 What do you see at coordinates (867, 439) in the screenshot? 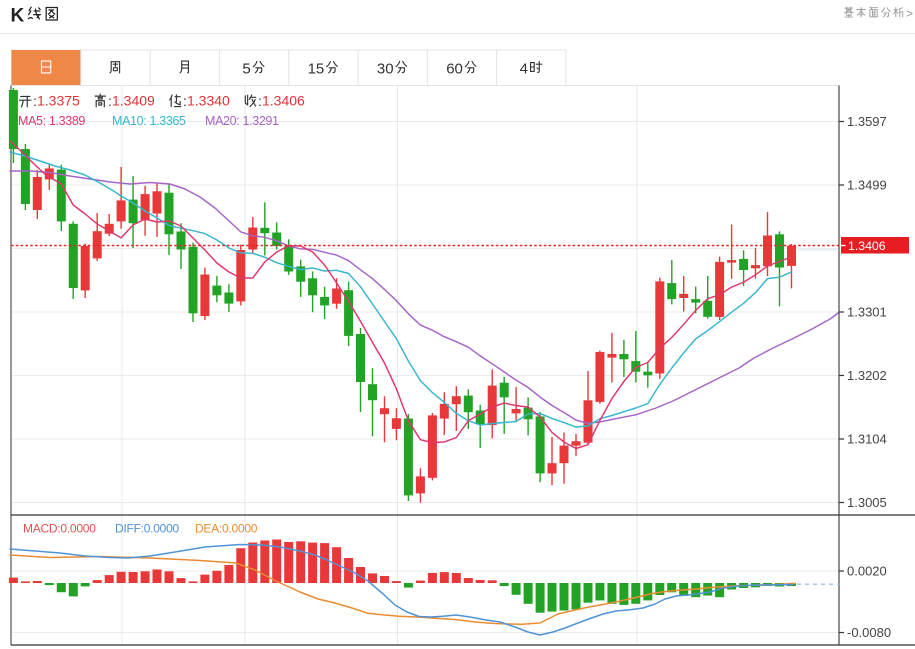
I see `svg-text: 1.3104` at bounding box center [867, 439].